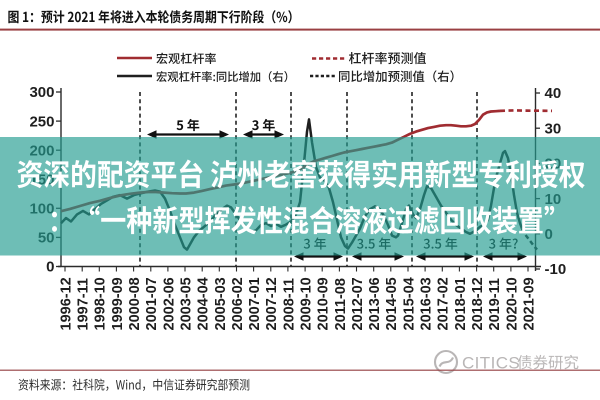 The width and height of the screenshot is (600, 400). I want to click on svg-text: 250, so click(41, 121).